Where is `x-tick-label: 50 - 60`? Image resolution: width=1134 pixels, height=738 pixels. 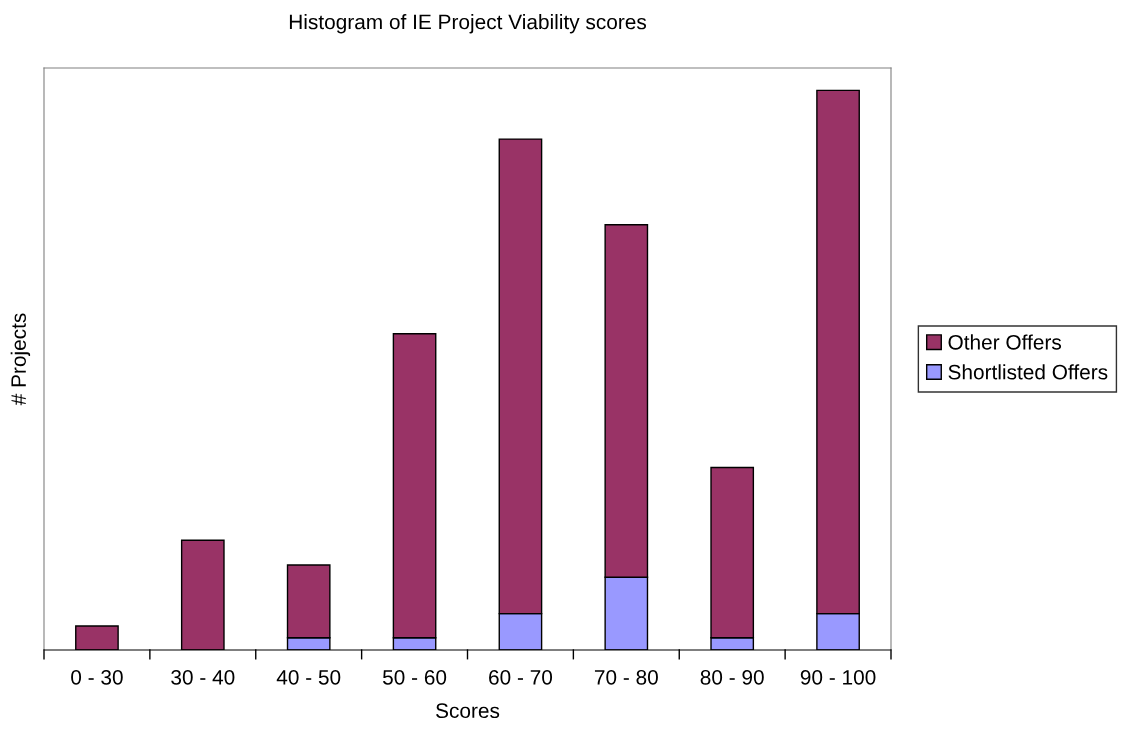
x-tick-label: 50 - 60 is located at coordinates (414, 677).